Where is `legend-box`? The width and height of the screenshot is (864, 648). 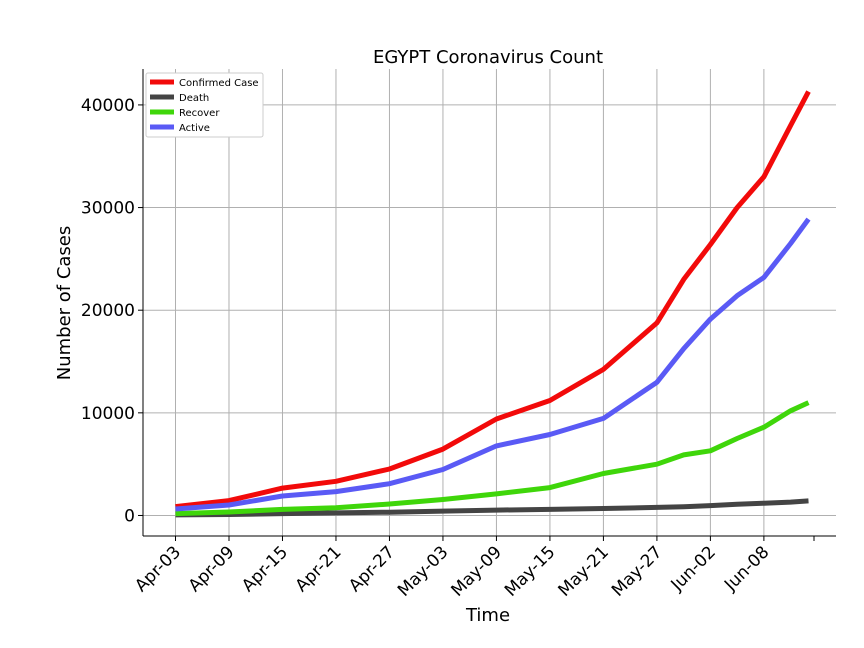
legend-box is located at coordinates (204, 105).